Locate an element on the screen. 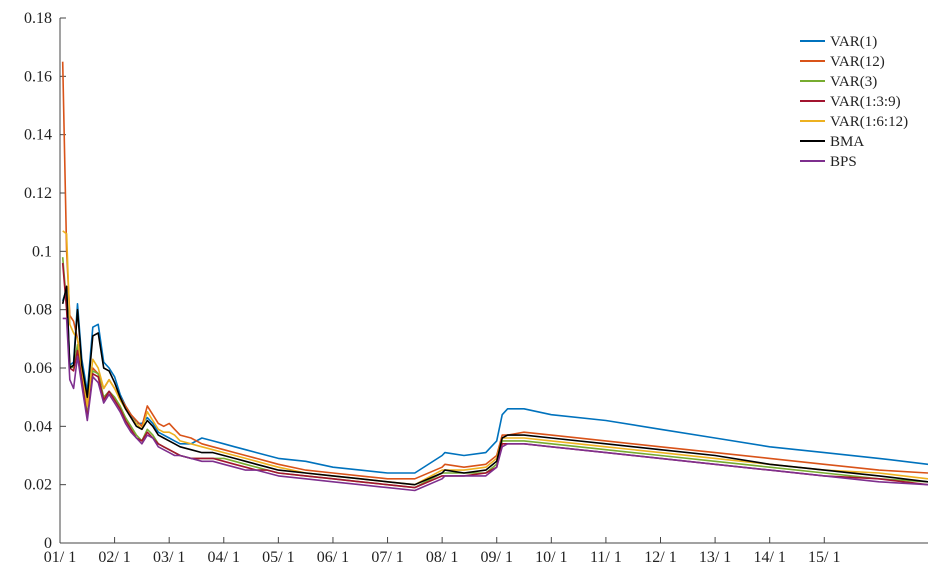 This screenshot has width=928, height=569. y-tick-label: 0.04 is located at coordinates (38, 426).